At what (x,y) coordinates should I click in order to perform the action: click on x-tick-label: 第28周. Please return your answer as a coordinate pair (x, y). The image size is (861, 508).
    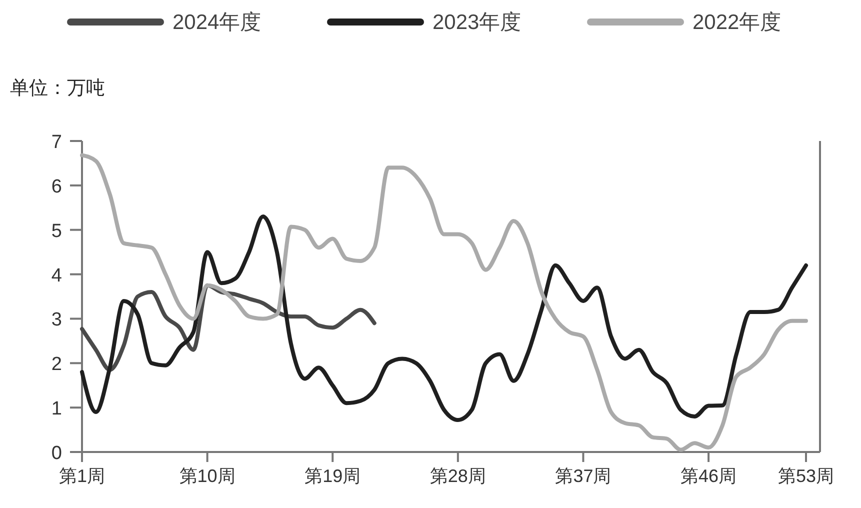
    Looking at the image, I should click on (458, 476).